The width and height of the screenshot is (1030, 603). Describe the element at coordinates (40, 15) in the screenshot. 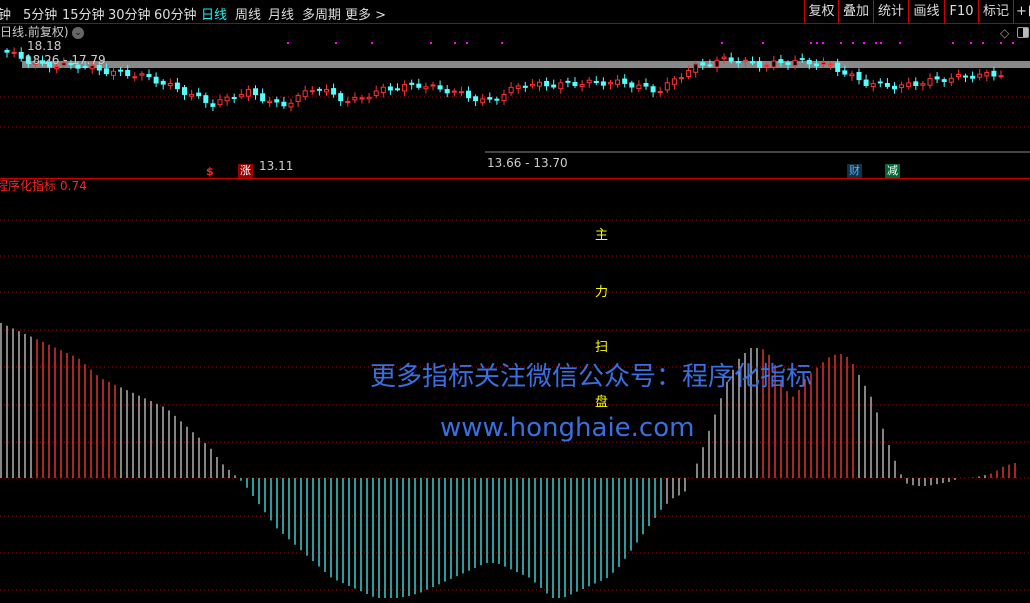

I see `tab-5min: 5分钟` at that location.